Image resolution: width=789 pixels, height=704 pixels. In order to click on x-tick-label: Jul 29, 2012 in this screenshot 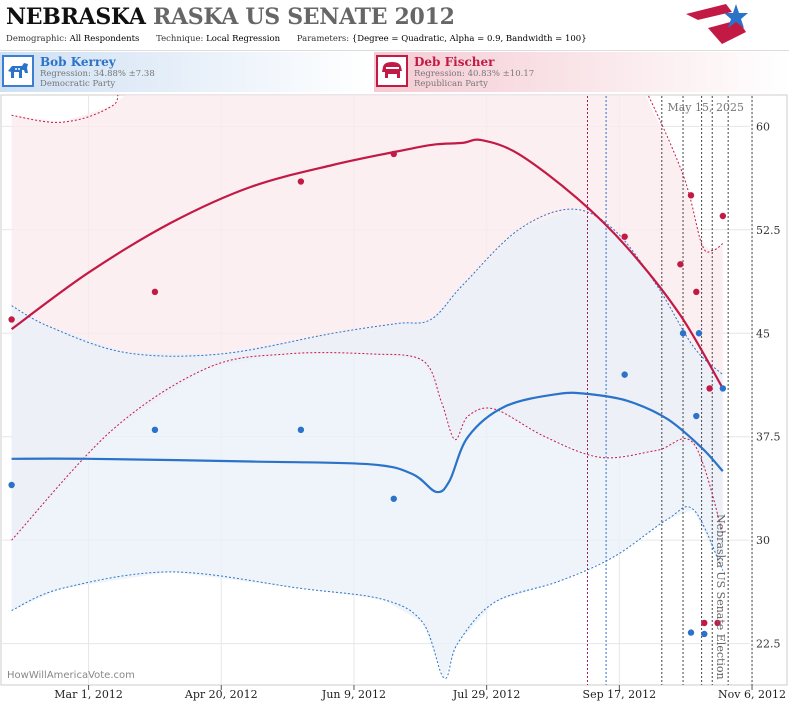, I will do `click(486, 694)`.